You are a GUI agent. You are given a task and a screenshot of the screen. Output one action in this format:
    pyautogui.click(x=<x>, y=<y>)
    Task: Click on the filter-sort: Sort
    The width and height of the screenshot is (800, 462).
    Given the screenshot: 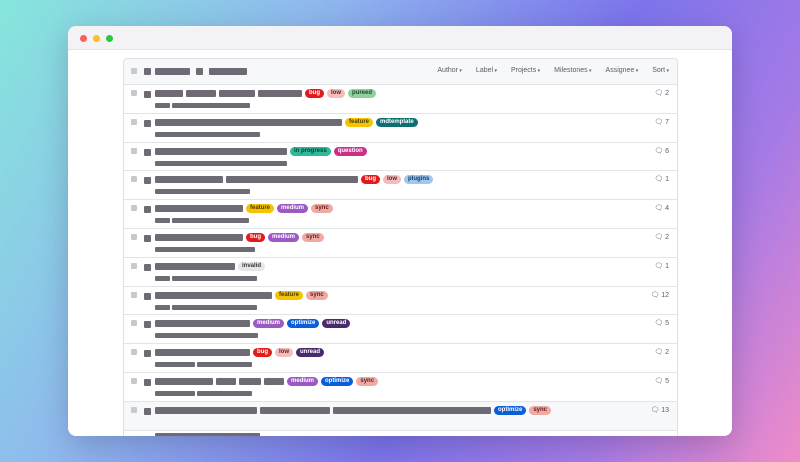 What is the action you would take?
    pyautogui.click(x=660, y=70)
    